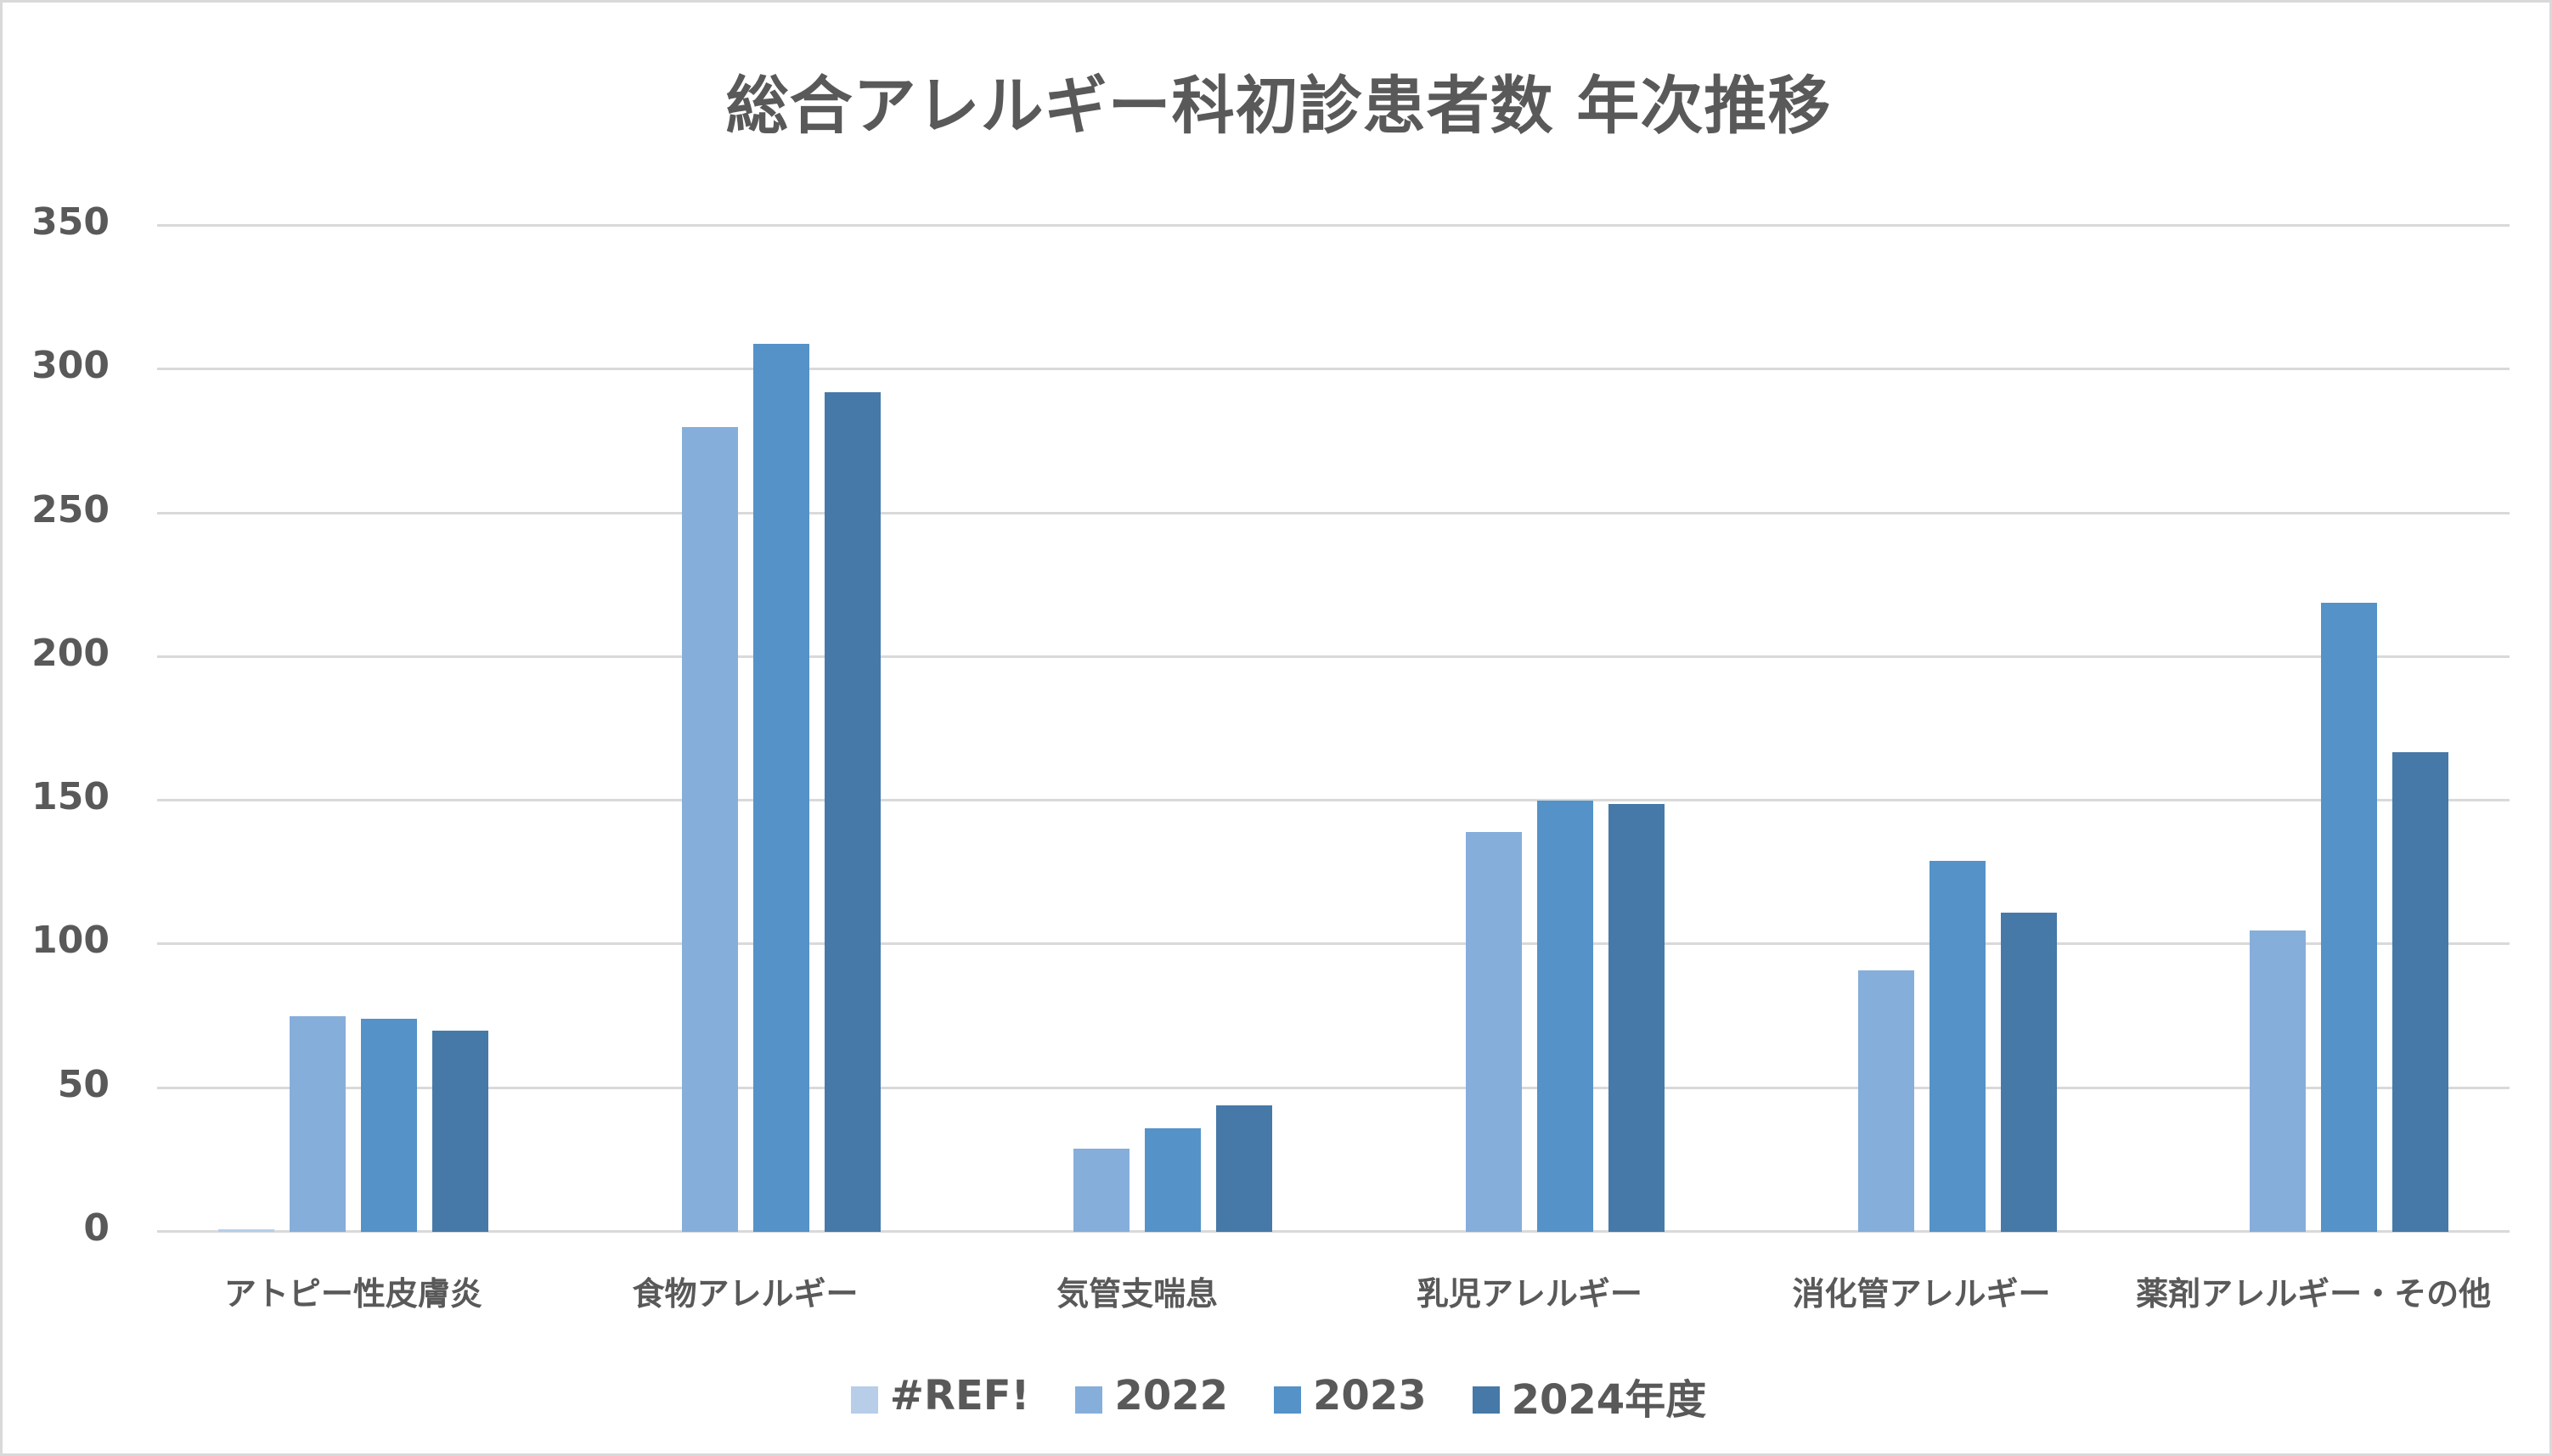 Image resolution: width=2552 pixels, height=1456 pixels. Describe the element at coordinates (2314, 1294) in the screenshot. I see `x-tick-label: 薬剤アレルギー・その他` at that location.